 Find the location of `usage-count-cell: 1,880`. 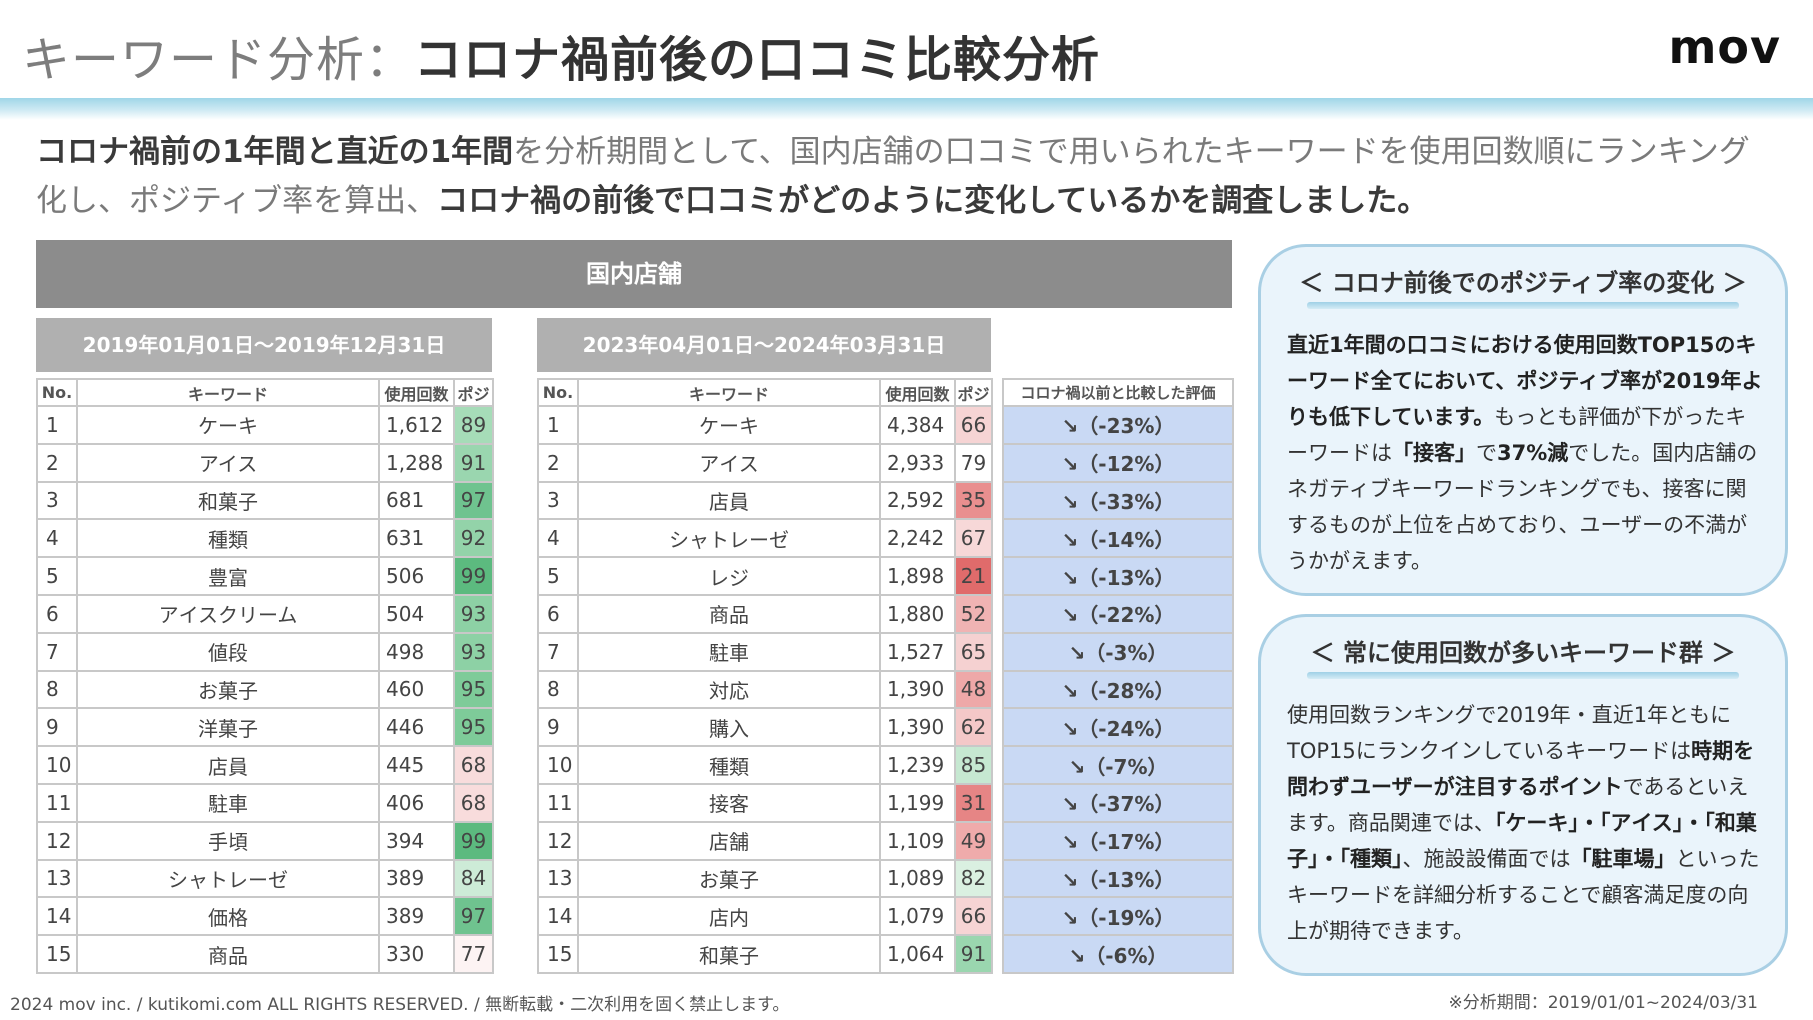

usage-count-cell: 1,880 is located at coordinates (917, 613).